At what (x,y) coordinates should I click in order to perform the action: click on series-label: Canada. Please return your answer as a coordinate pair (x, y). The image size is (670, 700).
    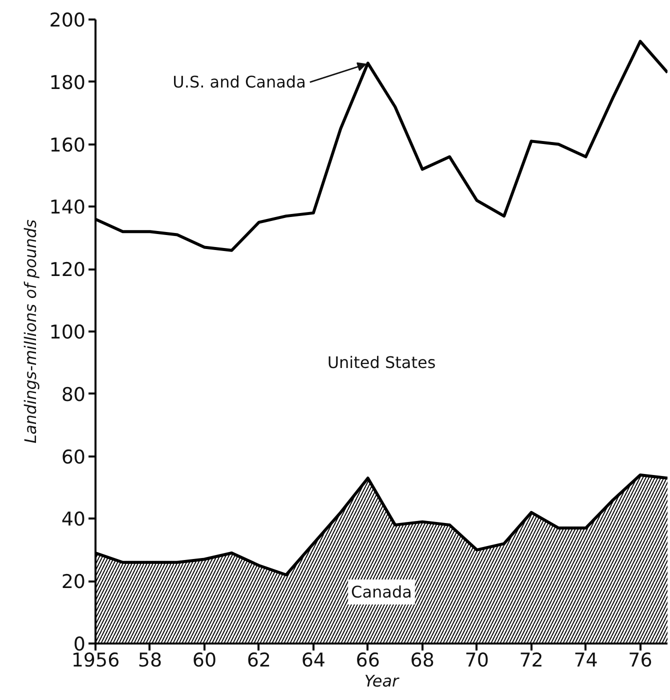
    Looking at the image, I should click on (381, 592).